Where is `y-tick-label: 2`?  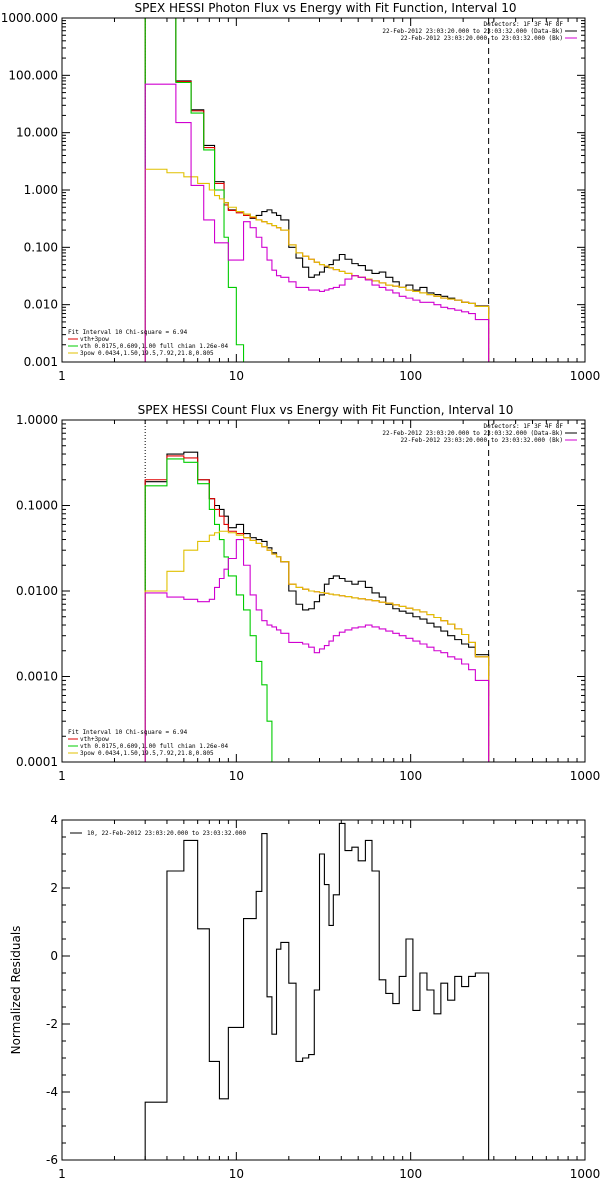 y-tick-label: 2 is located at coordinates (54, 888).